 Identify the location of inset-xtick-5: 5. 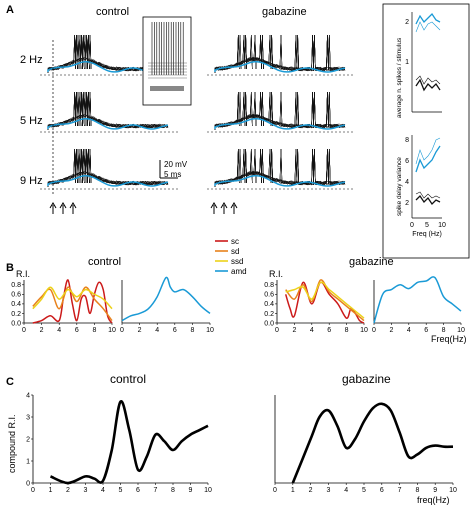
(427, 225).